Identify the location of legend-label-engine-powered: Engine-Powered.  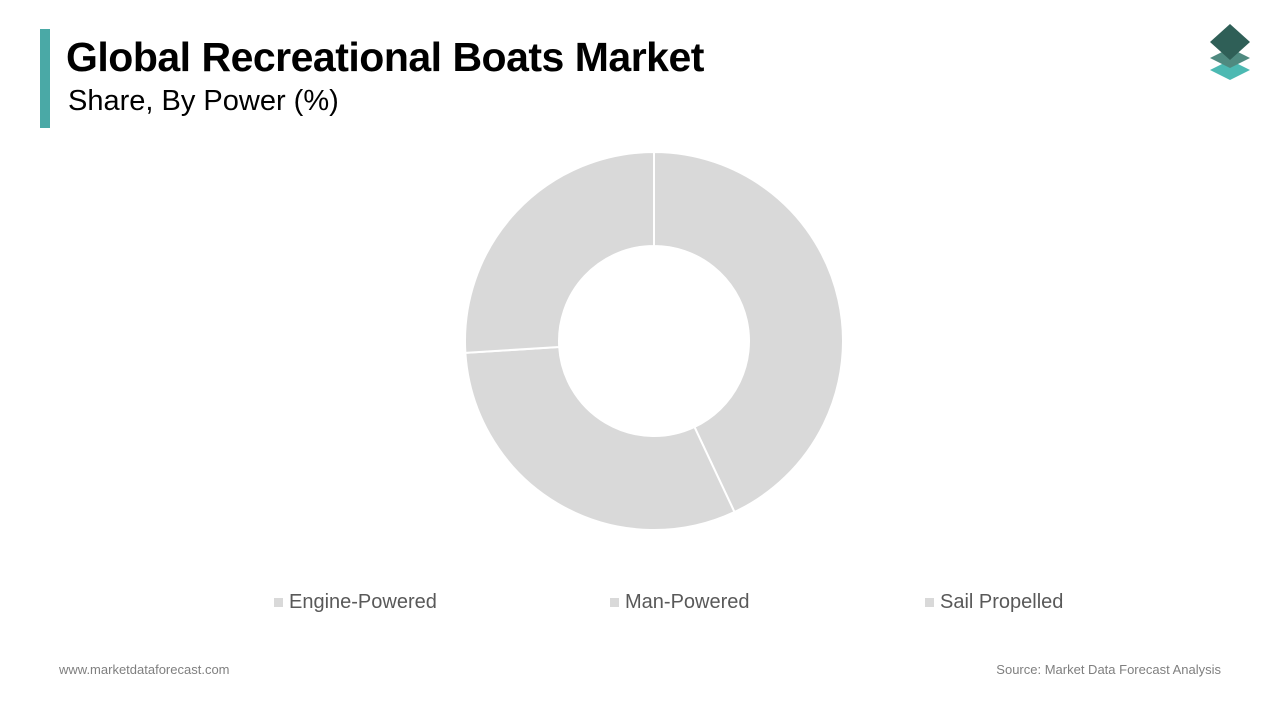
(363, 601).